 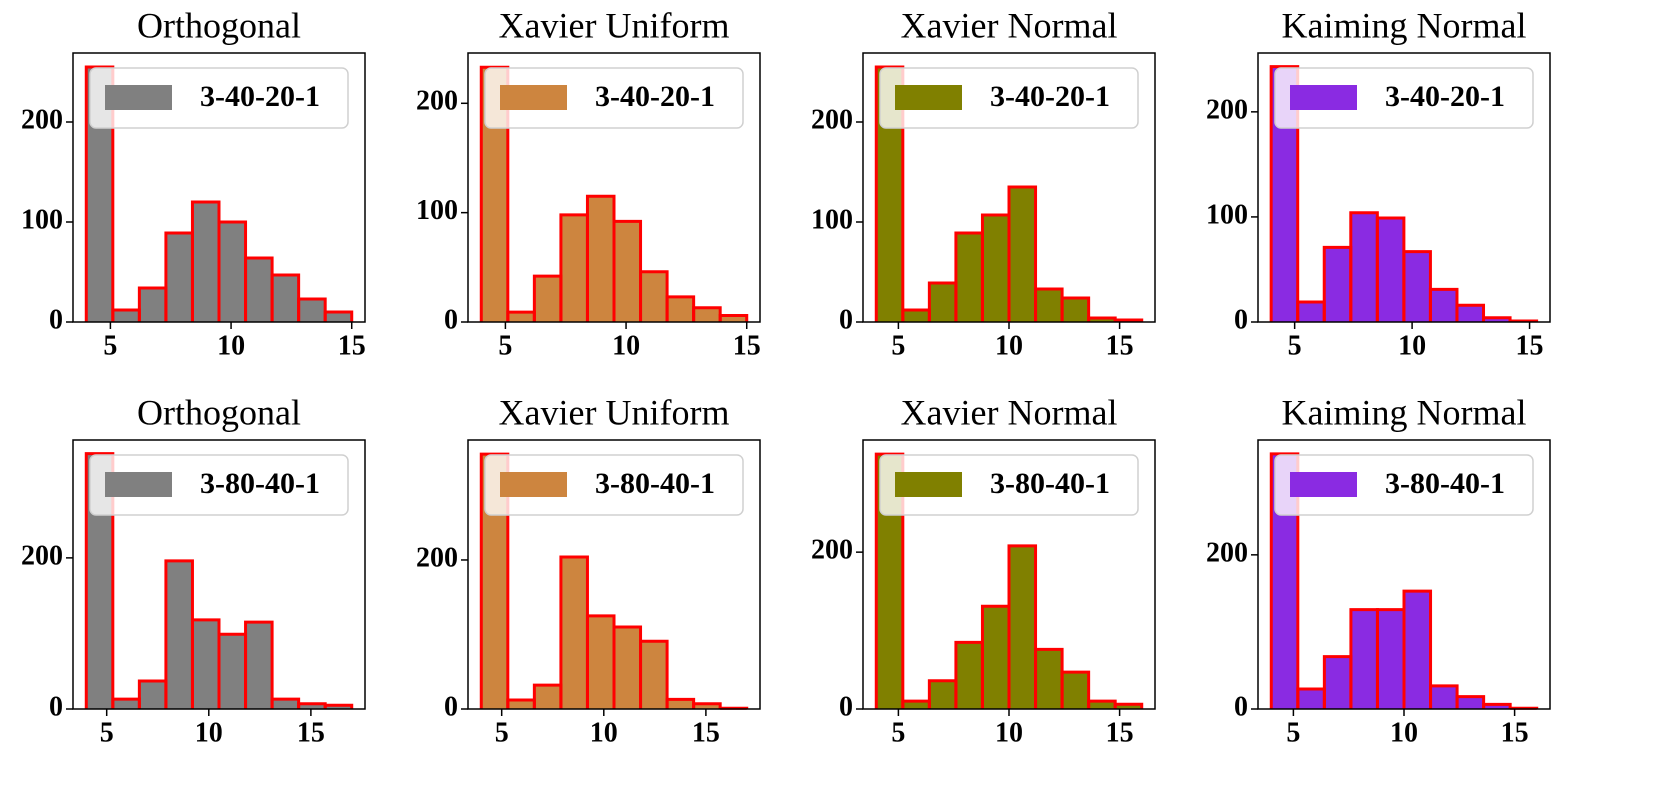 I want to click on panel: Kaiming Normal 5 10 15 0 100 200 3-40-20-1, so click(x=1378, y=183).